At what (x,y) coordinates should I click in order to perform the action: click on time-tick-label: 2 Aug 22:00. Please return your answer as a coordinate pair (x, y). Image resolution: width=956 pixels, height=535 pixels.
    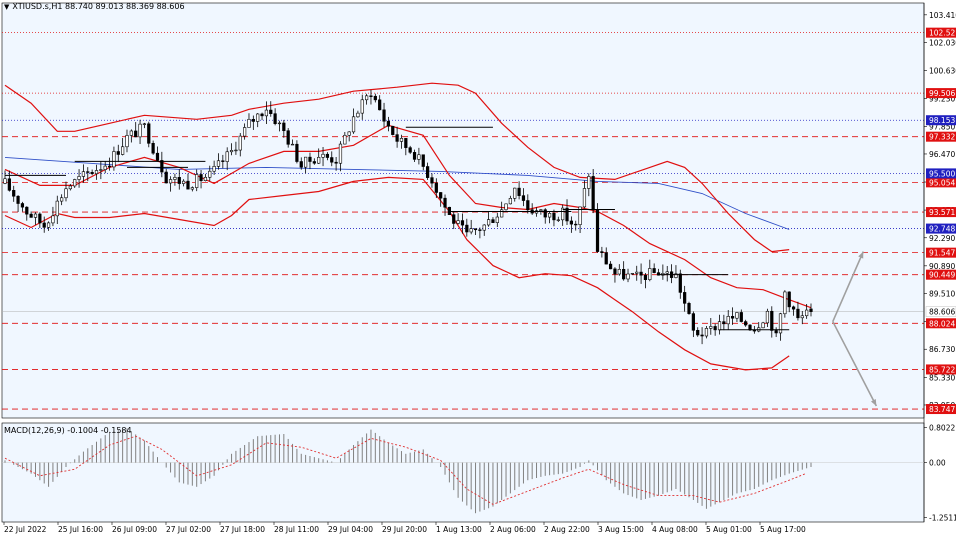
    Looking at the image, I should click on (567, 529).